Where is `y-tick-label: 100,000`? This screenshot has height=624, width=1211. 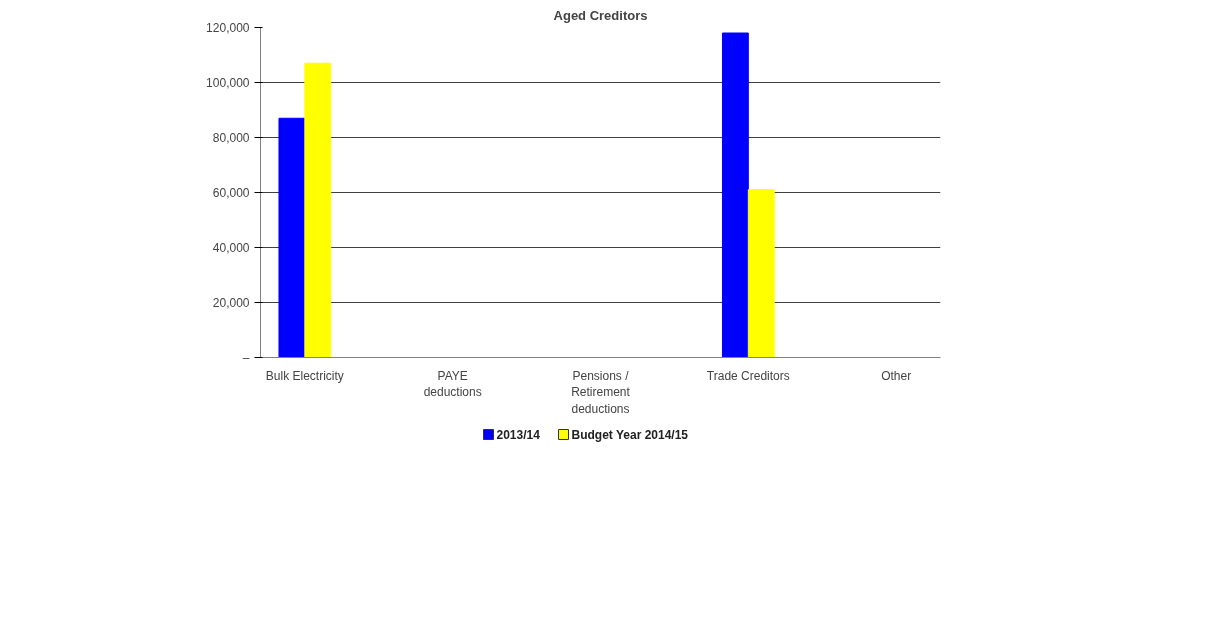 y-tick-label: 100,000 is located at coordinates (228, 82).